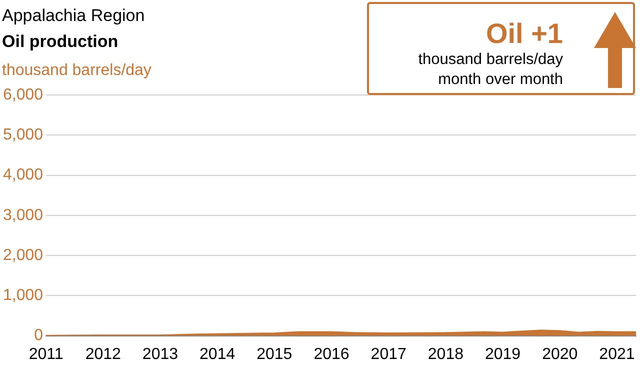 Image resolution: width=640 pixels, height=367 pixels. Describe the element at coordinates (23, 215) in the screenshot. I see `y-tick-label: 3,000` at that location.